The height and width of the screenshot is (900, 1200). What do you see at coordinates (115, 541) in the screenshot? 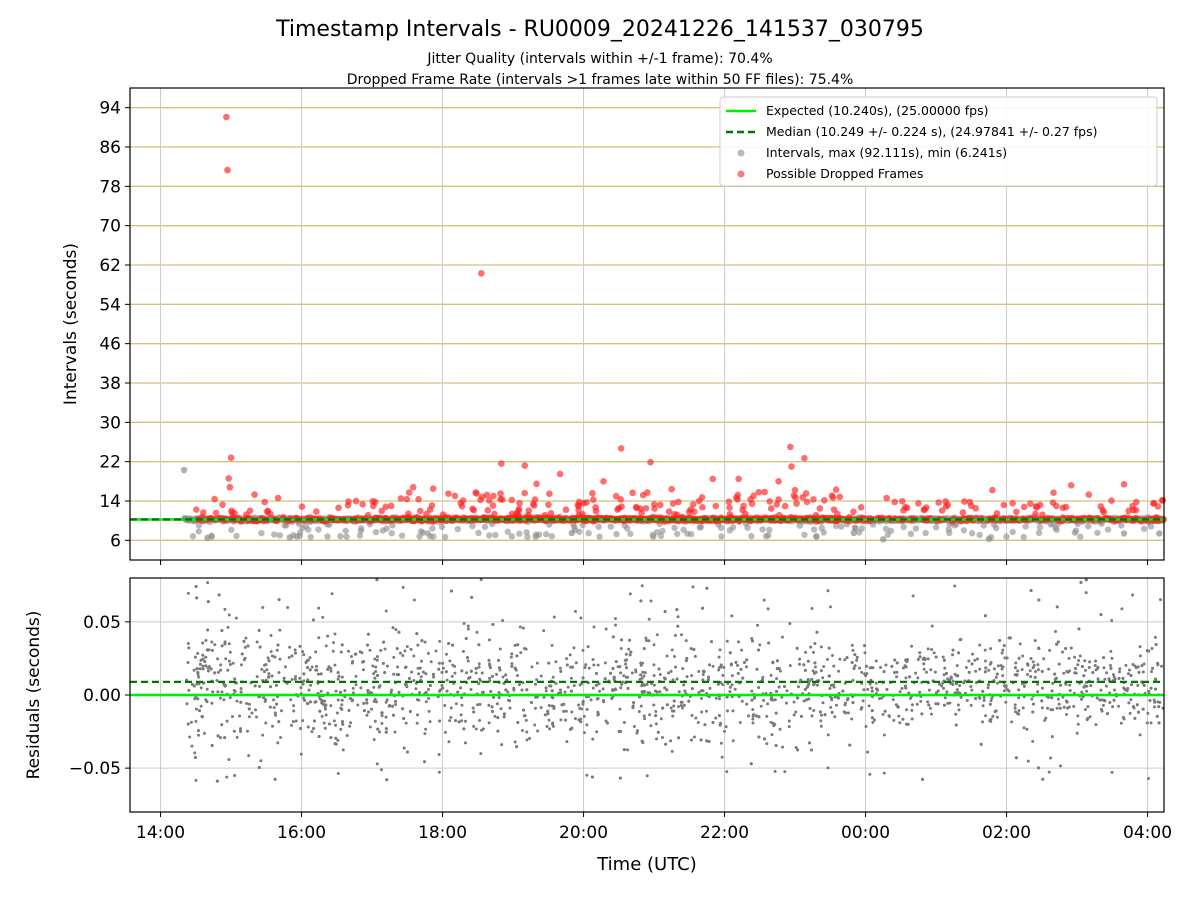
I see `intervals-y-tick-label: 6` at bounding box center [115, 541].